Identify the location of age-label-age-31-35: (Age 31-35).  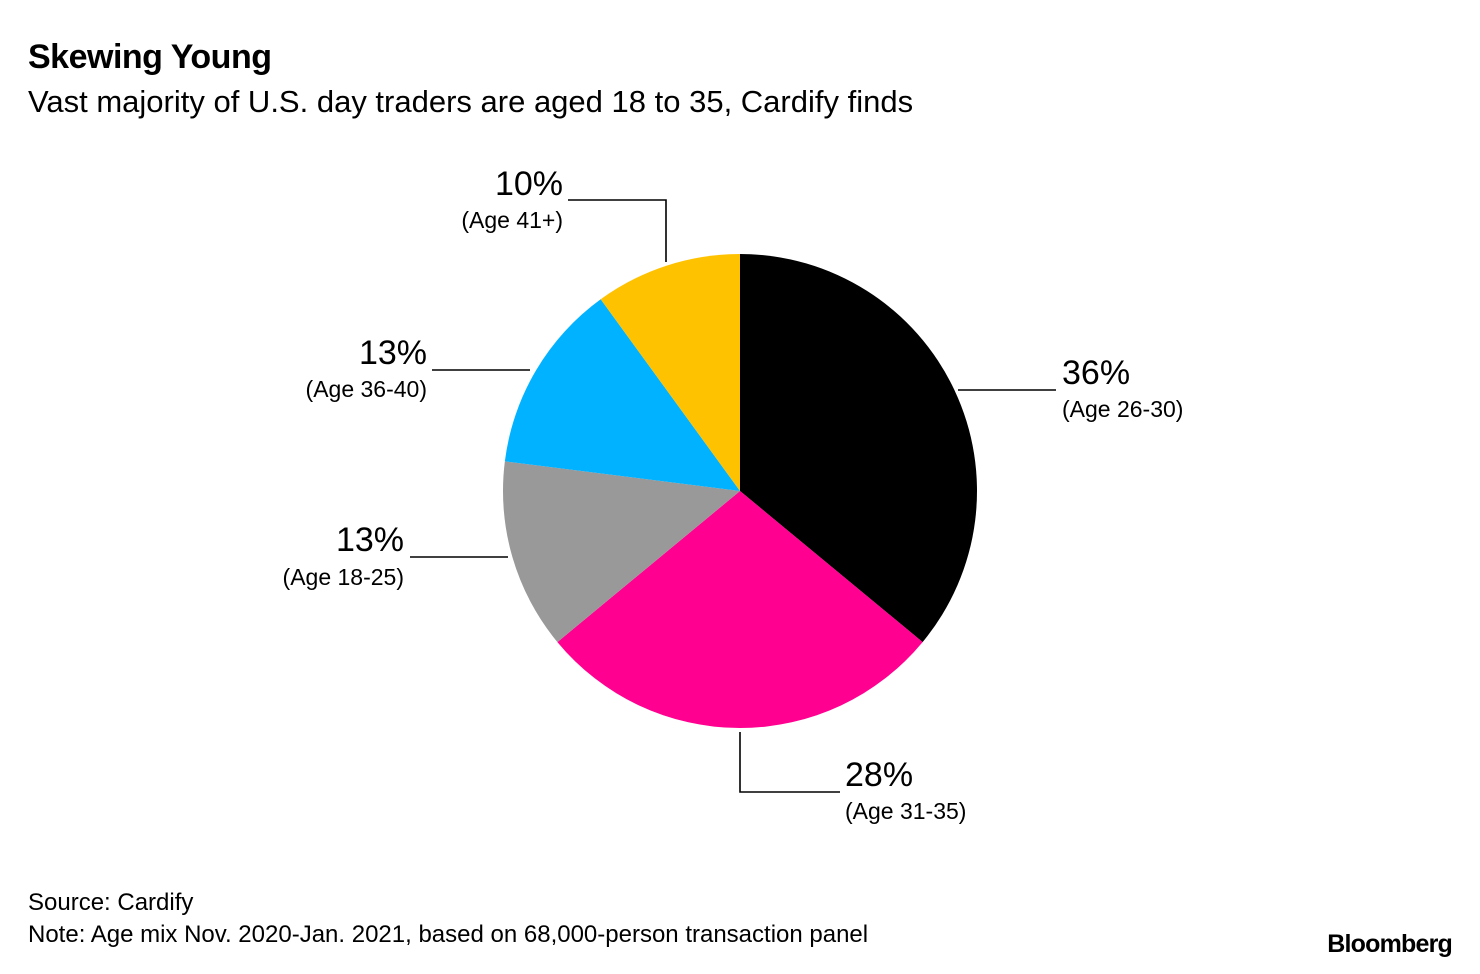
(905, 811).